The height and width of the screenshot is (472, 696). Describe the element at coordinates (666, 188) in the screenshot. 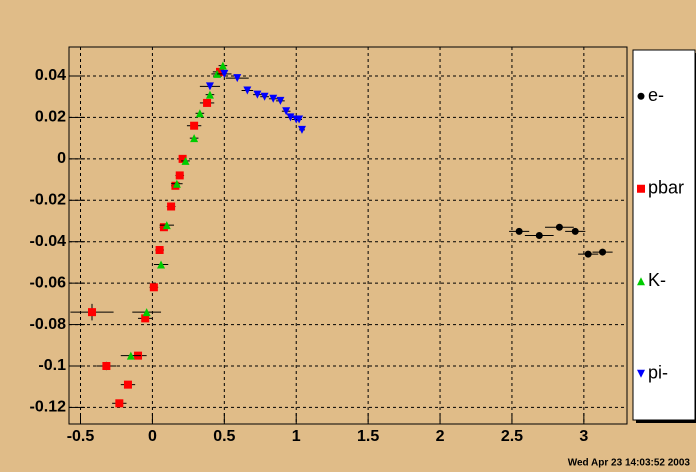

I see `legend-label: pbar` at that location.